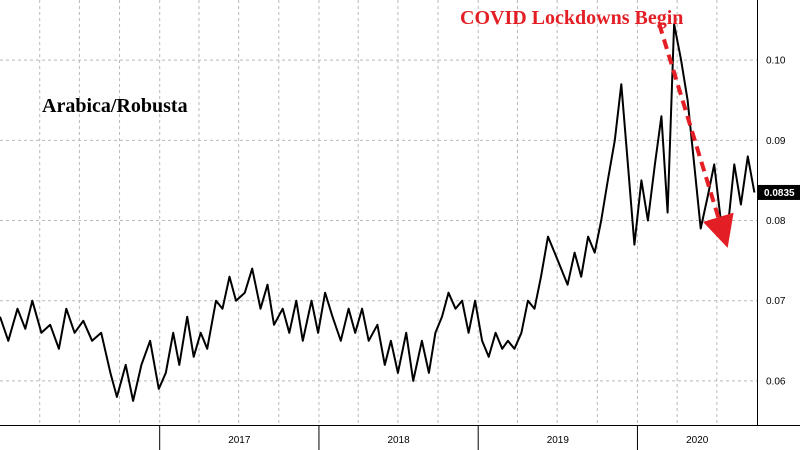  I want to click on y-tick-label: 0.06, so click(776, 381).